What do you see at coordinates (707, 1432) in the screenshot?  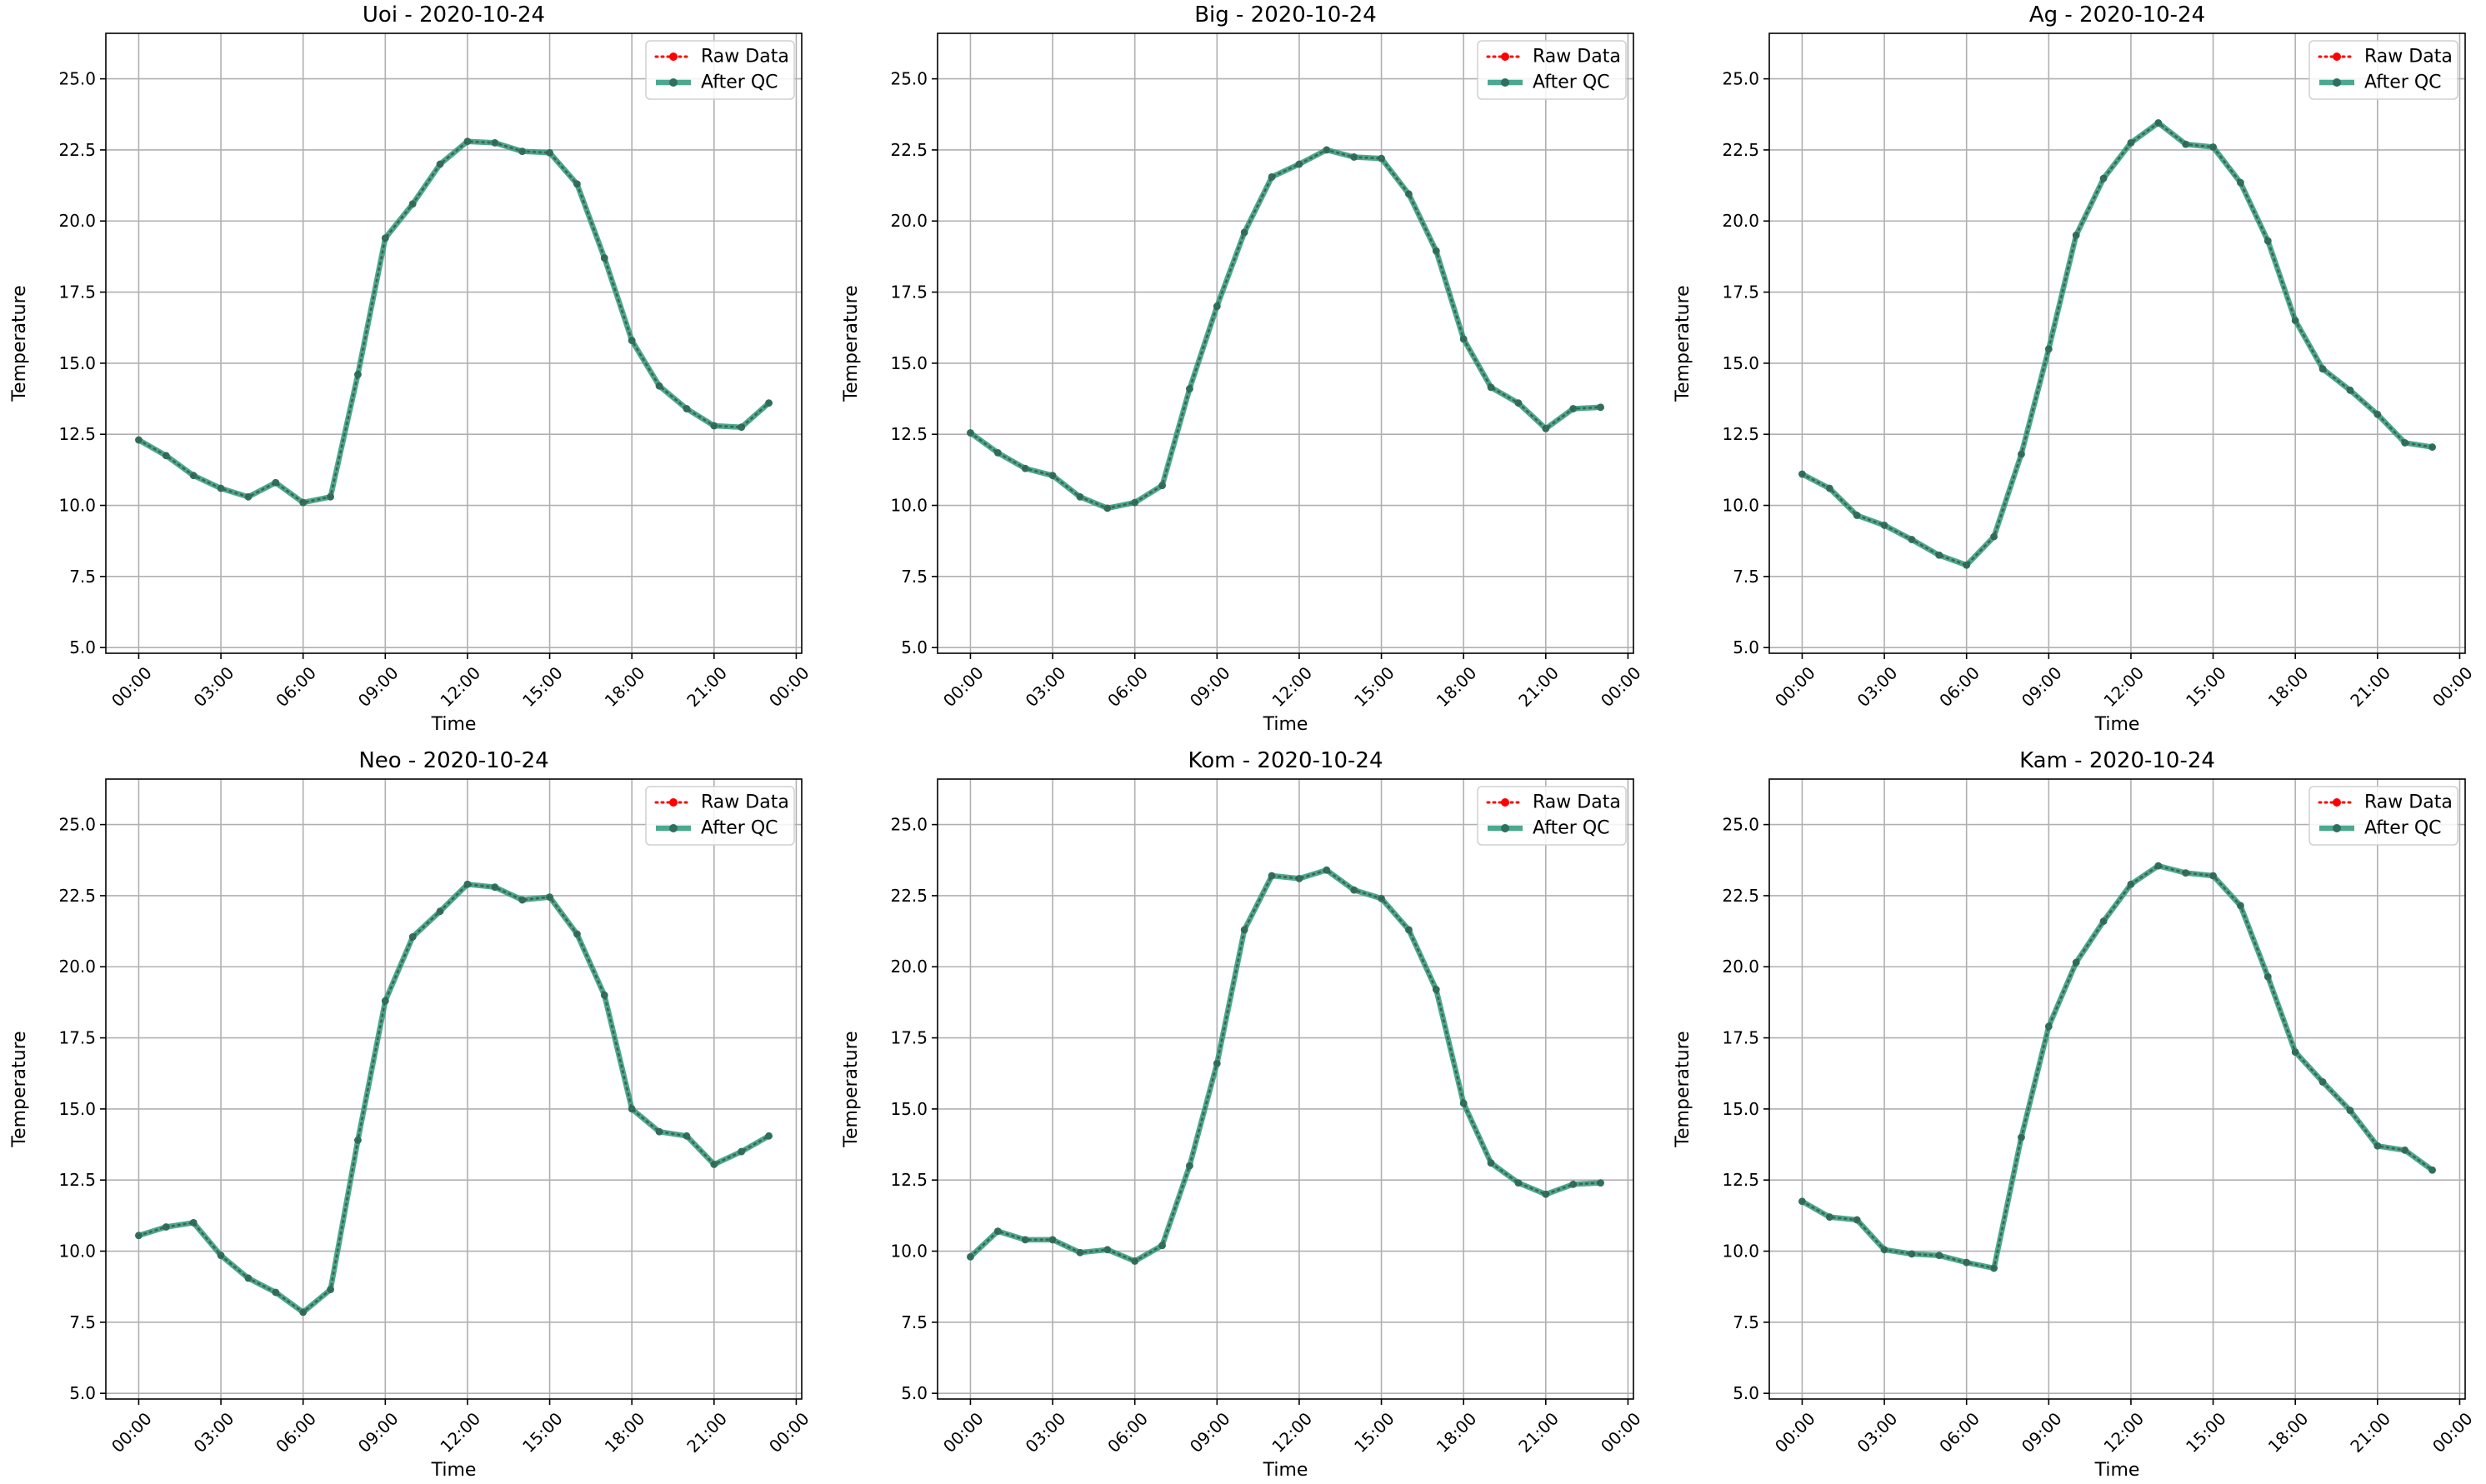 I see `x-tick-label: 21:00` at bounding box center [707, 1432].